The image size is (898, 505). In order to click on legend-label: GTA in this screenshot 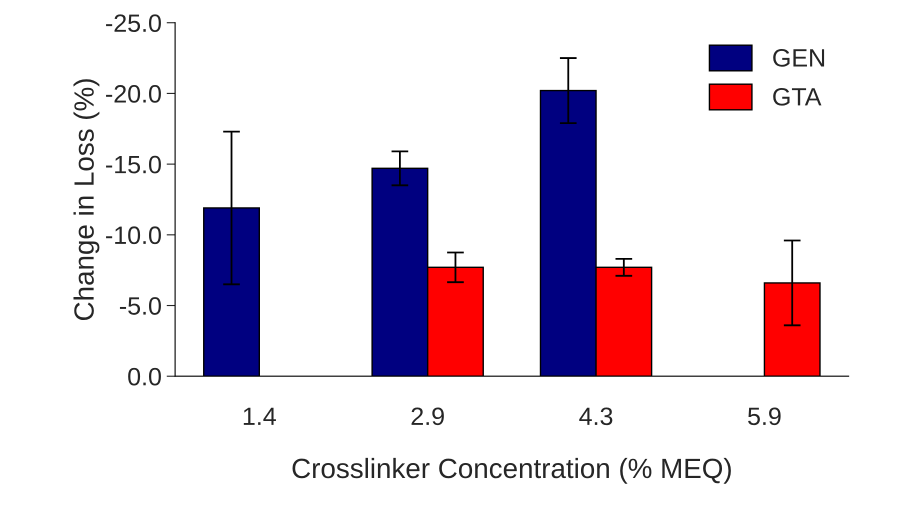, I will do `click(797, 97)`.